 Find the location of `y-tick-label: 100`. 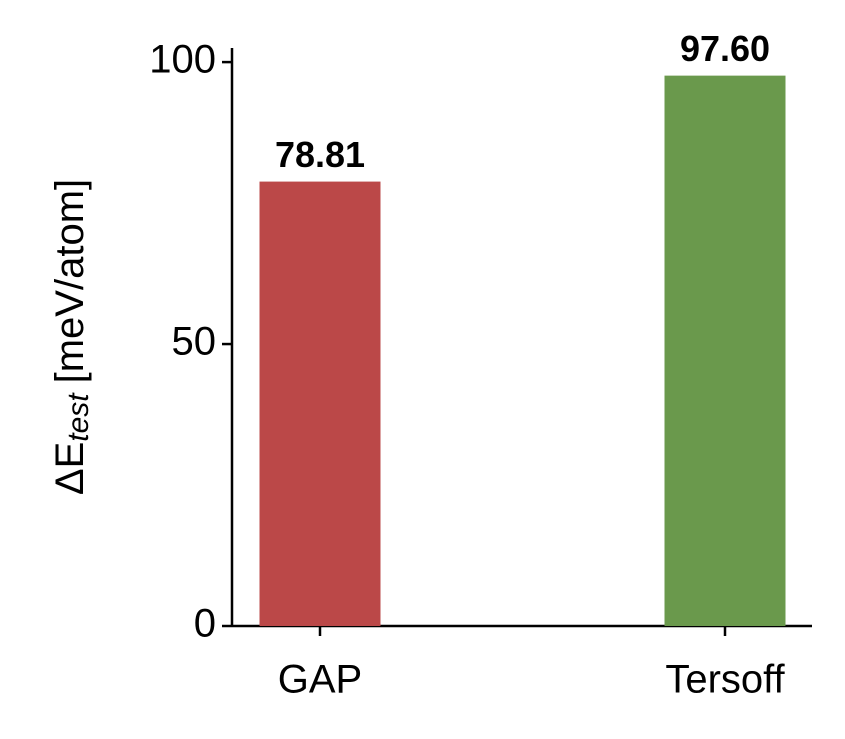

y-tick-label: 100 is located at coordinates (182, 60).